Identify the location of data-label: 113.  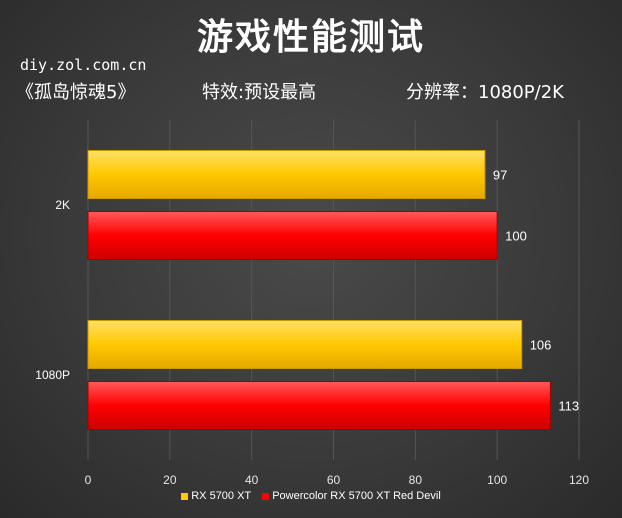
(568, 406).